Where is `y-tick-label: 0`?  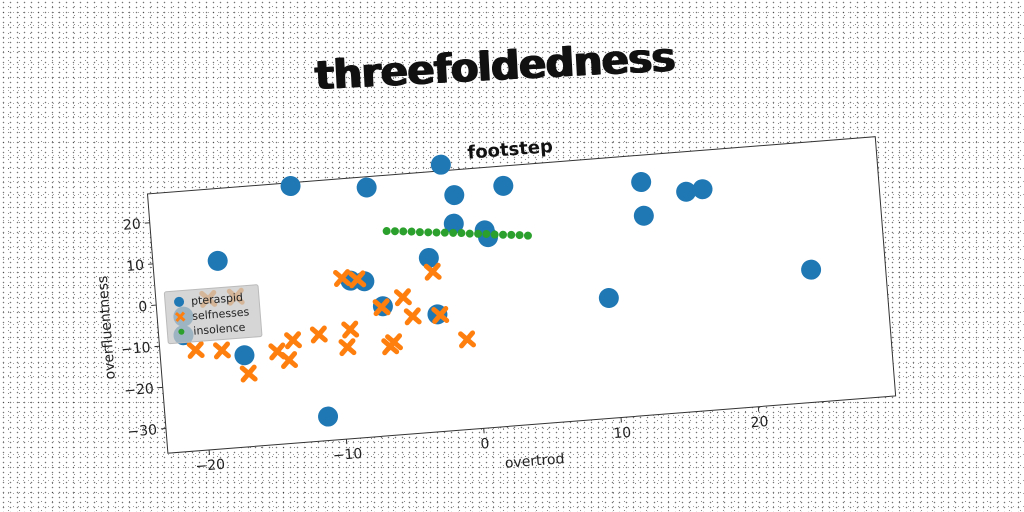 y-tick-label: 0 is located at coordinates (143, 307).